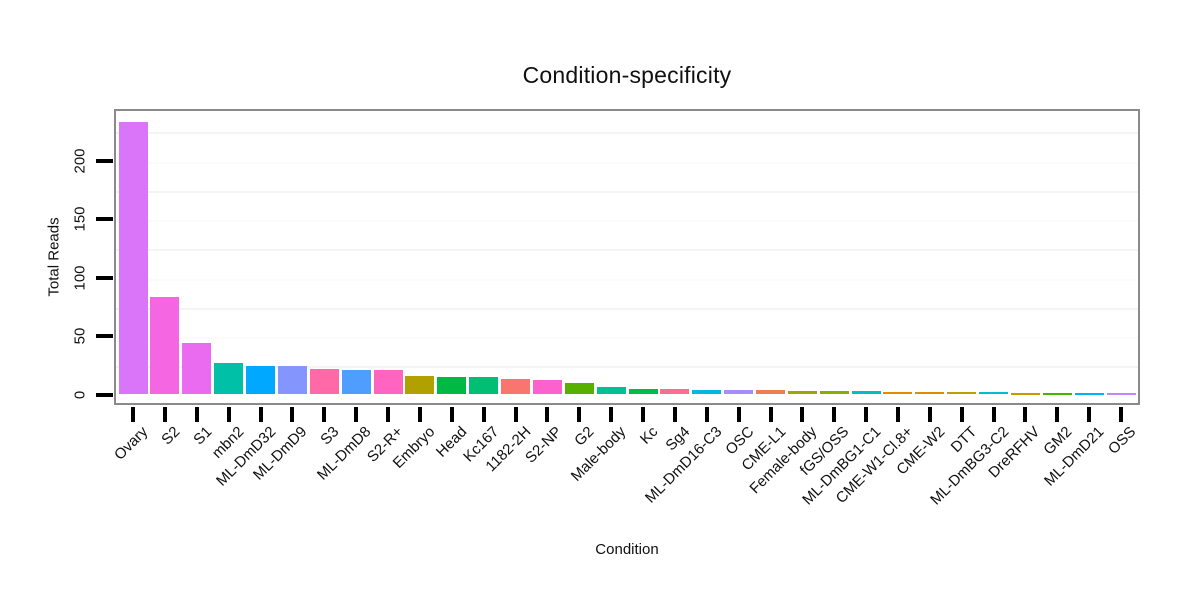 The width and height of the screenshot is (1200, 600). Describe the element at coordinates (54, 257) in the screenshot. I see `y-axis-title: Total Reads` at that location.